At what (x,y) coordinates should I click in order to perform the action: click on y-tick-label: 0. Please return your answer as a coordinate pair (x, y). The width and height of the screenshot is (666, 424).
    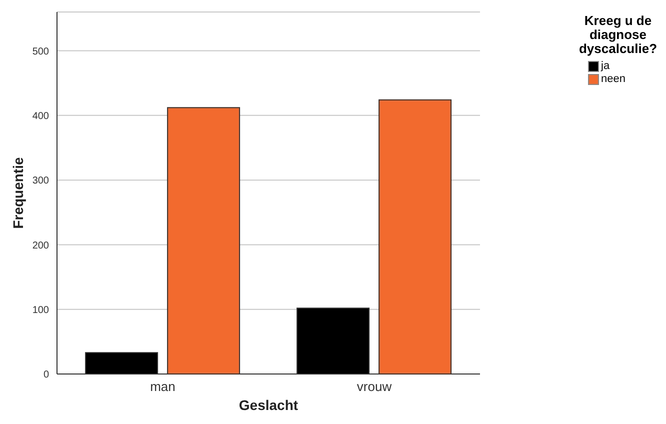
    Looking at the image, I should click on (46, 375).